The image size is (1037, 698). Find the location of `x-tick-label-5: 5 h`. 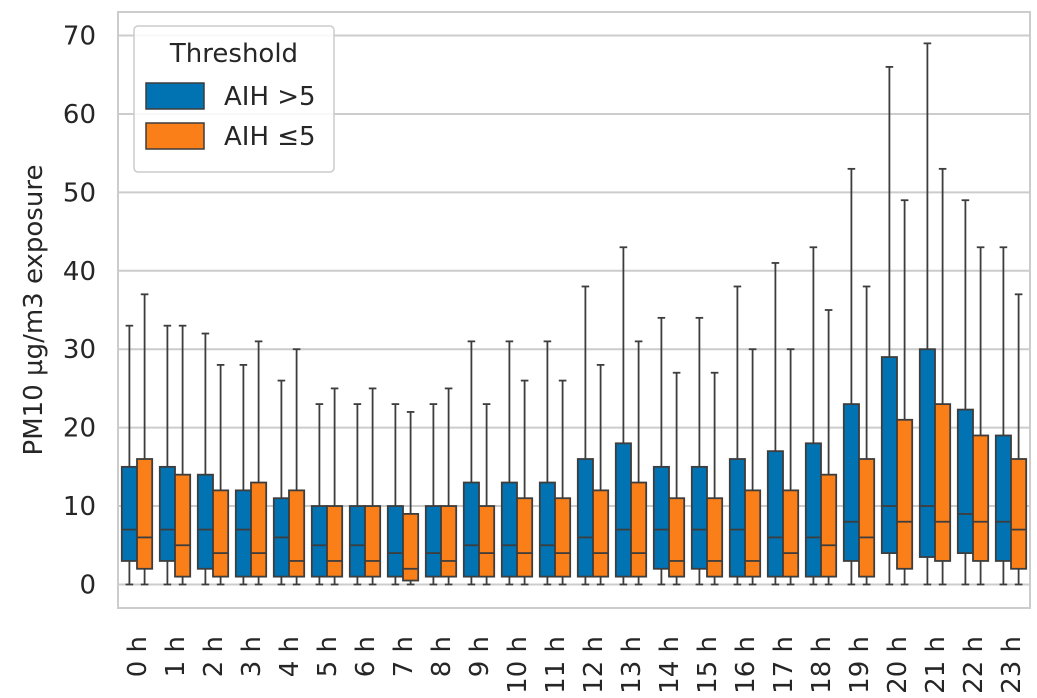

x-tick-label-5: 5 h is located at coordinates (328, 656).